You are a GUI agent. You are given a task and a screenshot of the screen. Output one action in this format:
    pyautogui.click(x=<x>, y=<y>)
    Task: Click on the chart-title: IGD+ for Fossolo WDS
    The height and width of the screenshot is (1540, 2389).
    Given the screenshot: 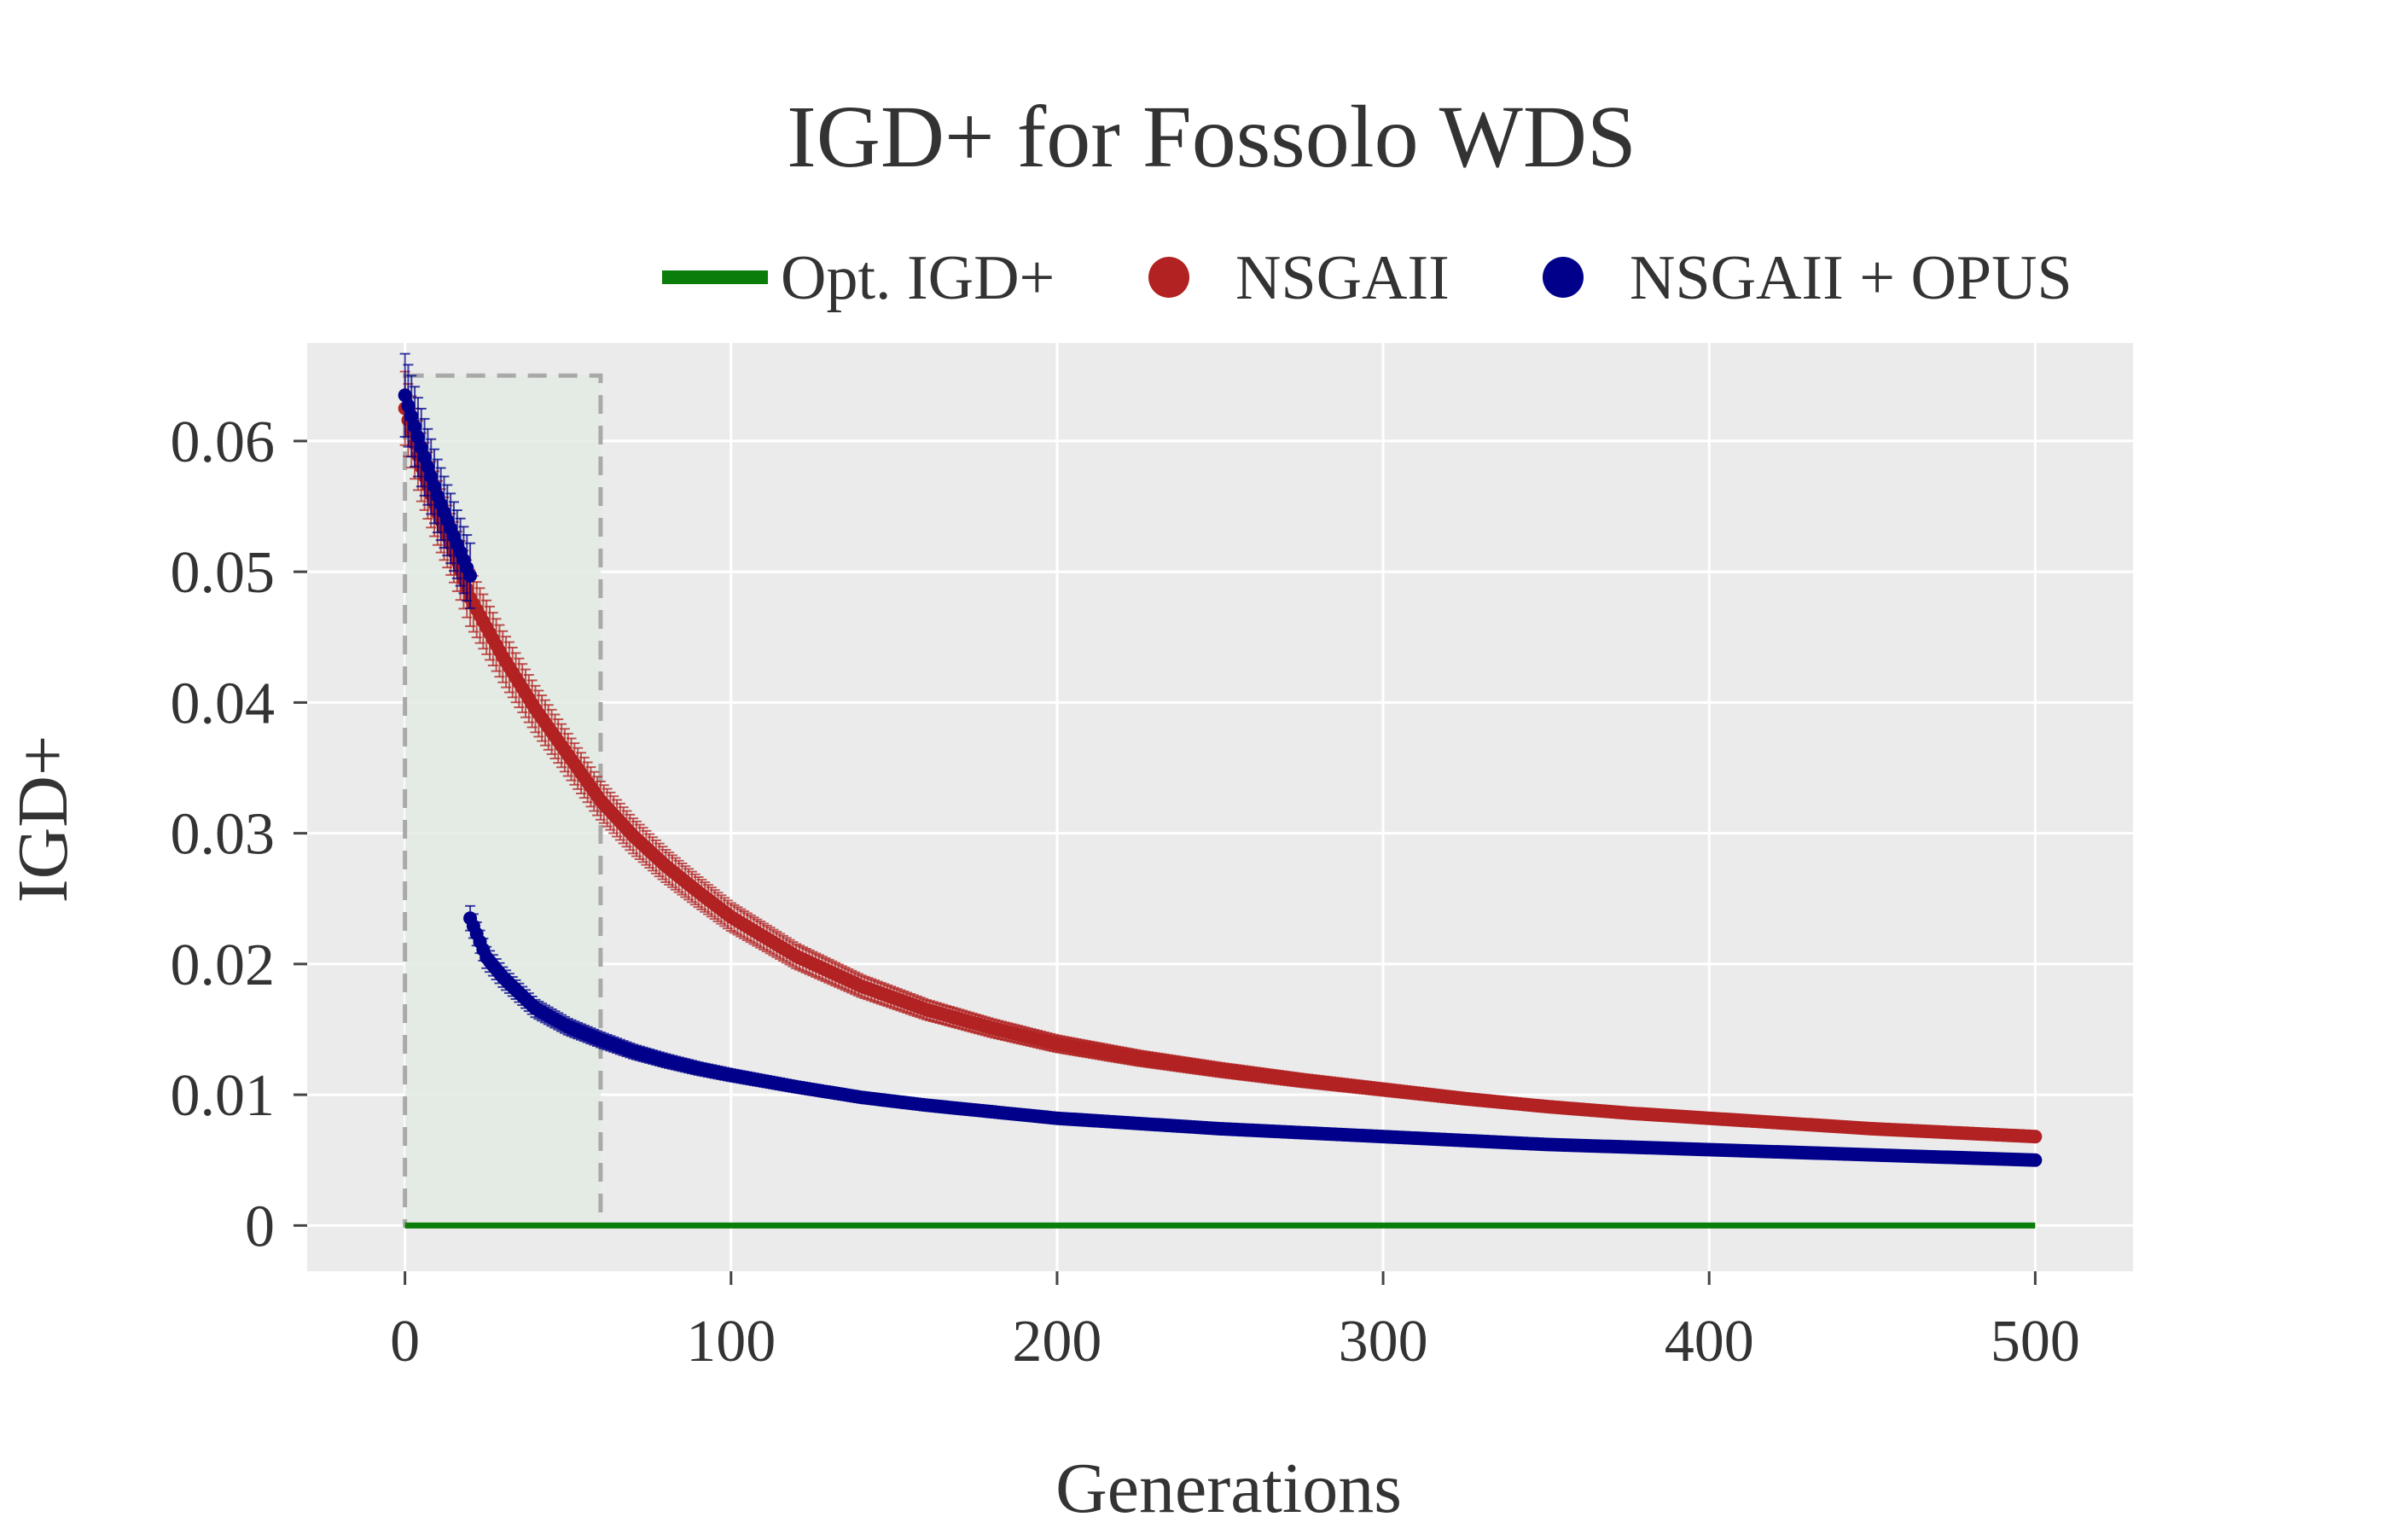 What is the action you would take?
    pyautogui.click(x=1211, y=137)
    